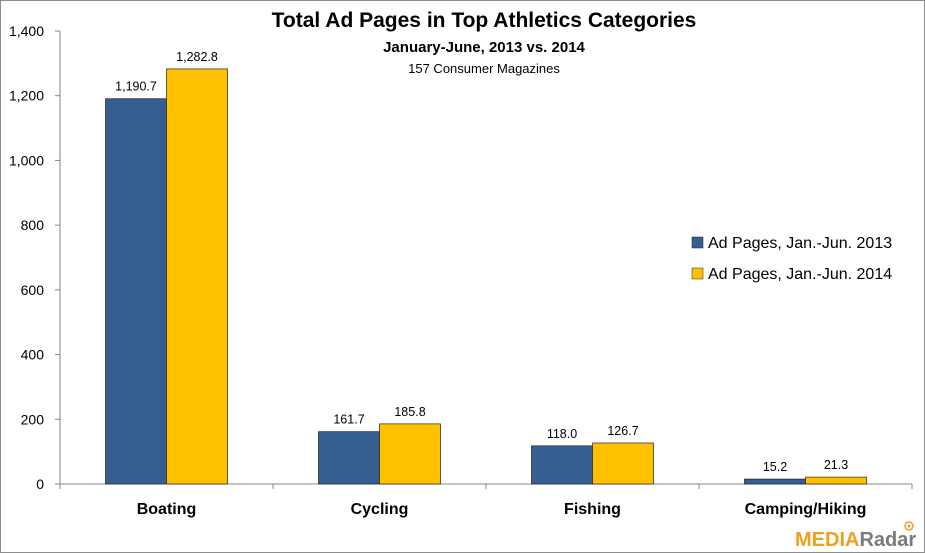 The width and height of the screenshot is (925, 553). Describe the element at coordinates (349, 458) in the screenshot. I see `bar-2013-cycling` at that location.